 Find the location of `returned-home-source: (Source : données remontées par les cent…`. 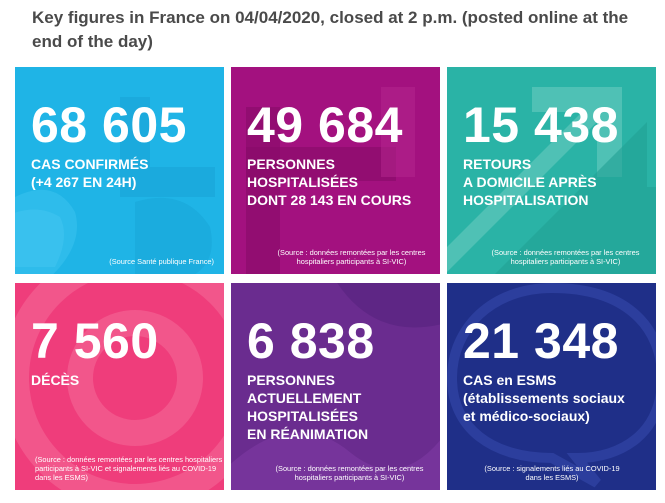

returned-home-source: (Source : données remontées par les cent… is located at coordinates (565, 257).